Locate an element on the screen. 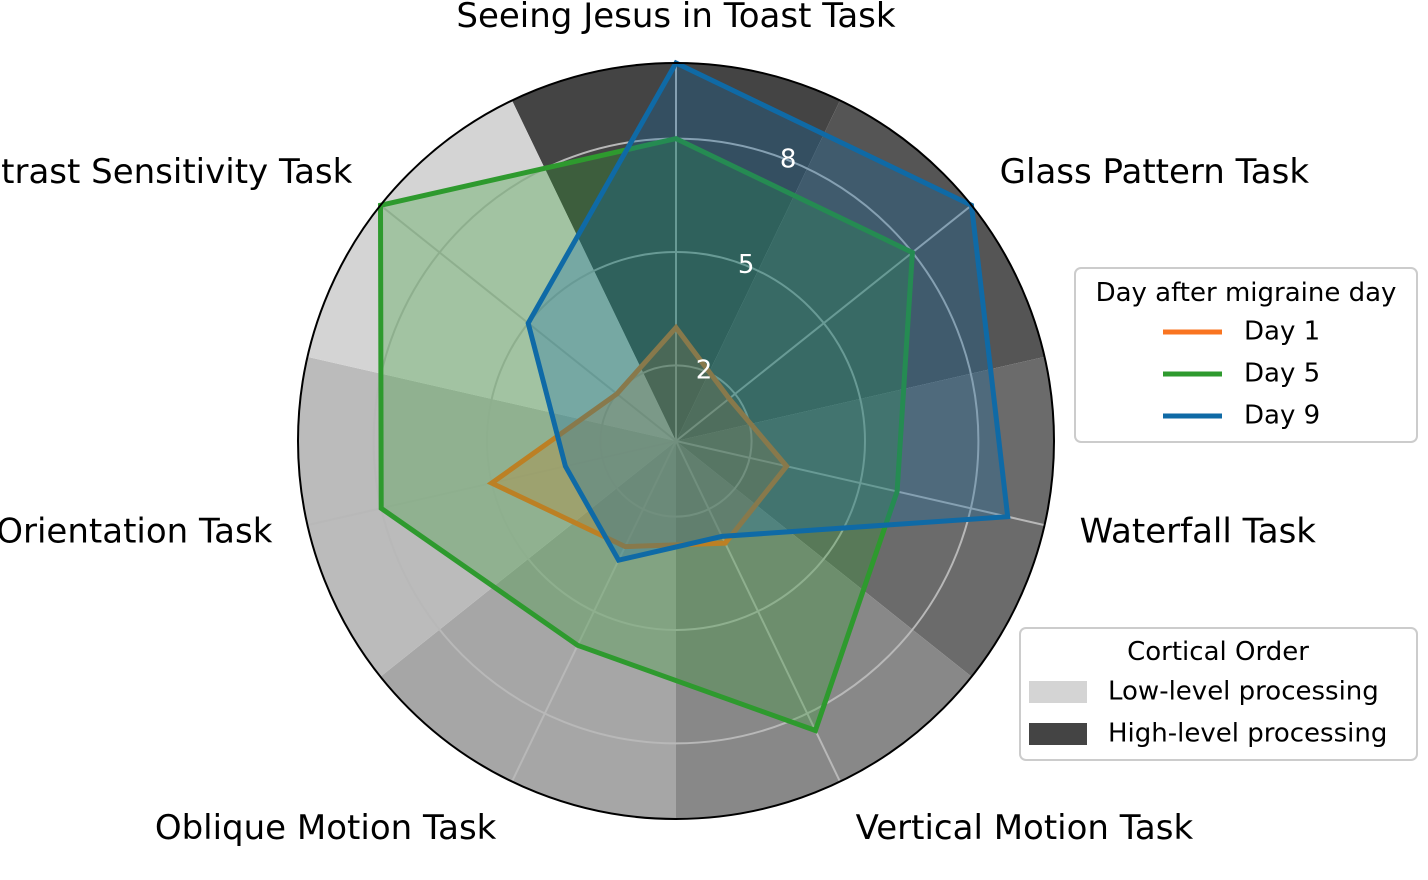 The image size is (1428, 880). legend-label-day-5: Day 5 is located at coordinates (1282, 374).